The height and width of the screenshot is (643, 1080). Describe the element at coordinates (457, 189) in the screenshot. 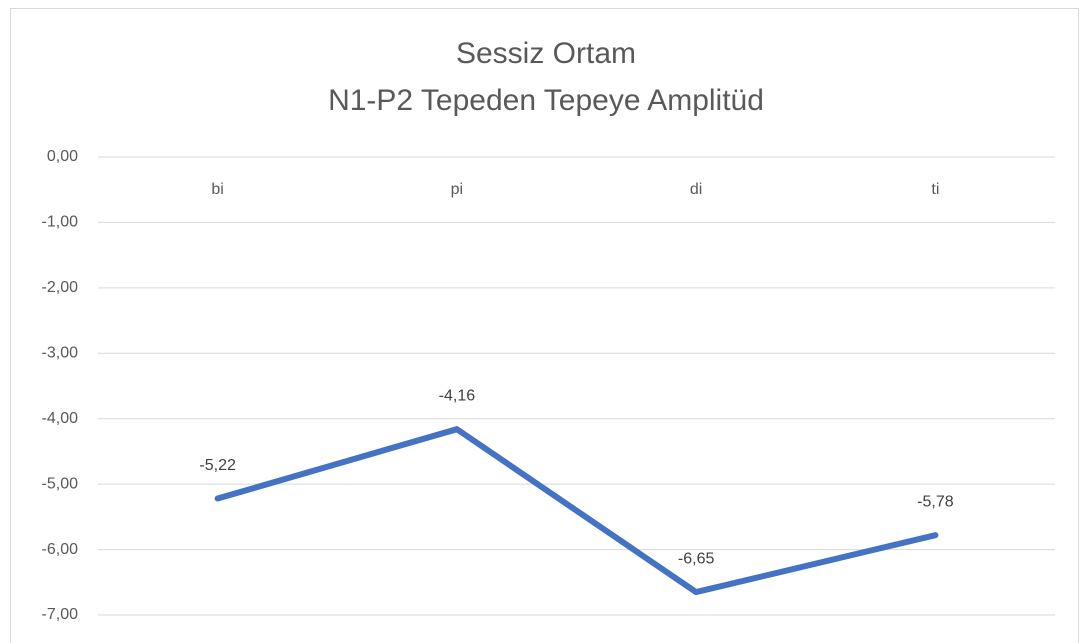

I see `x-tick-label: pi` at that location.